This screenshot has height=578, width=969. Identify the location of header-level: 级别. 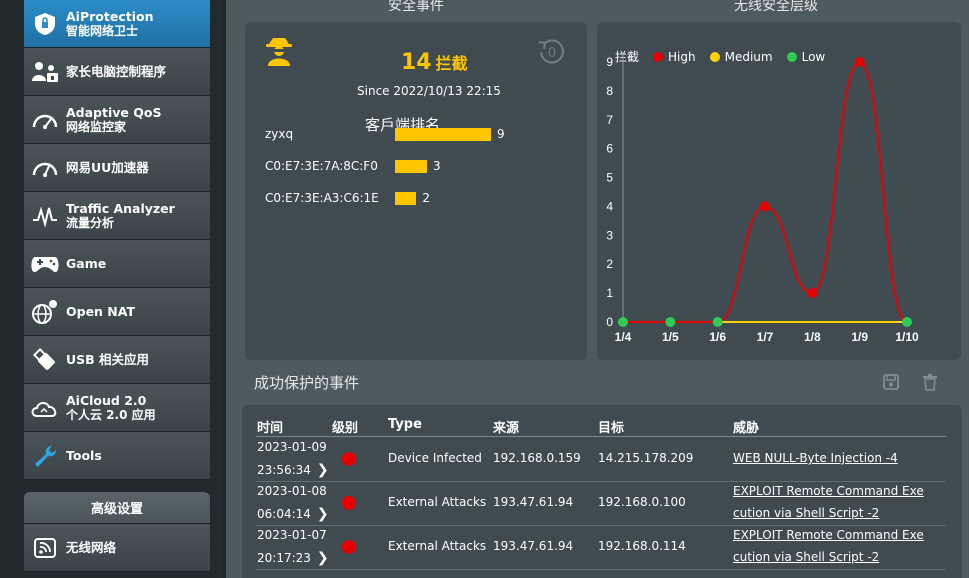
(345, 428).